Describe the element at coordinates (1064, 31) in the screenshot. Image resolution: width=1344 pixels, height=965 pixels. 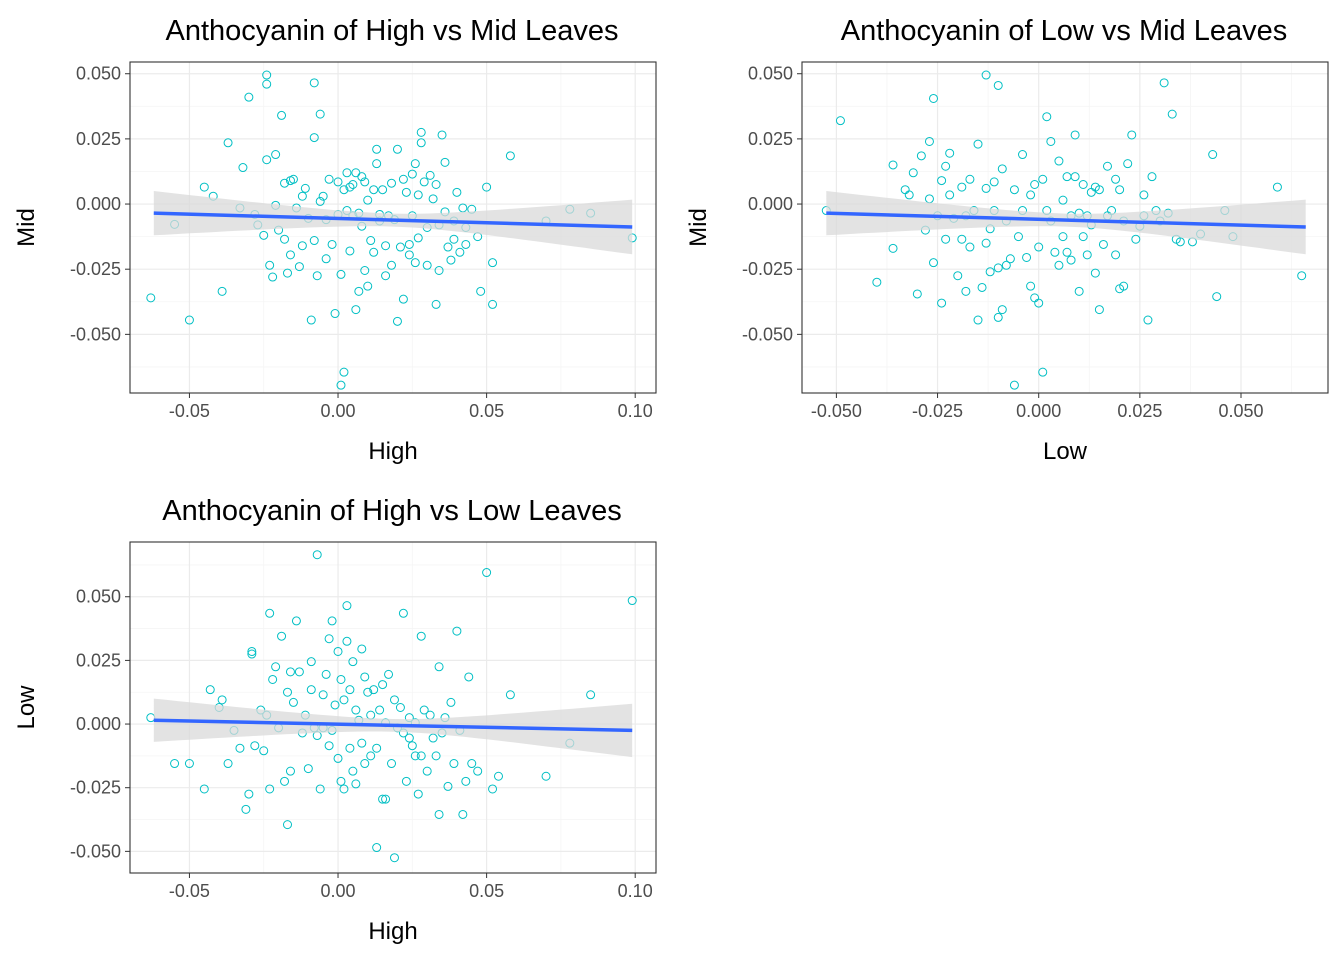
I see `chart-title: Anthocyanin of Low vs Mid Leaves` at that location.